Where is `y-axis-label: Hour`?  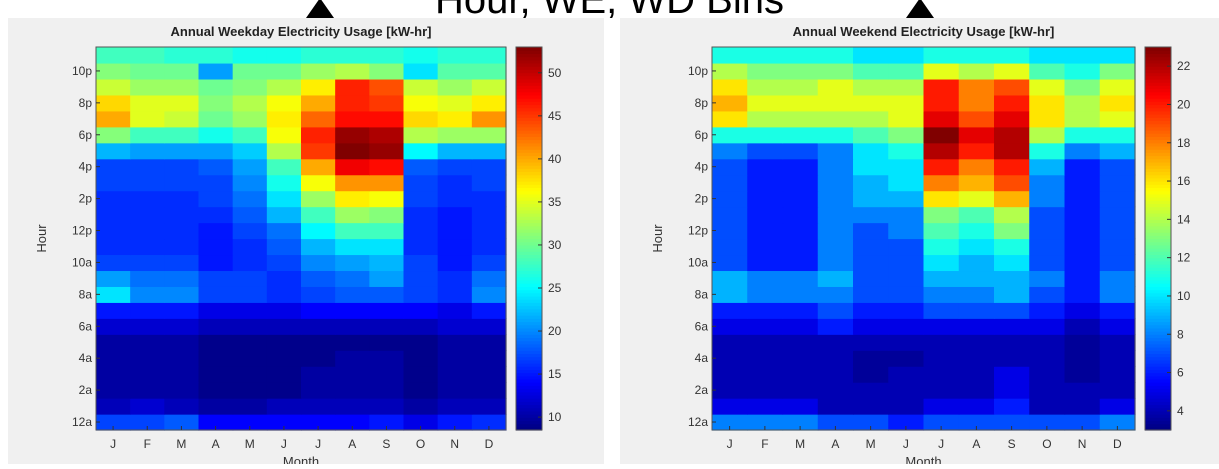
y-axis-label: Hour is located at coordinates (41, 238).